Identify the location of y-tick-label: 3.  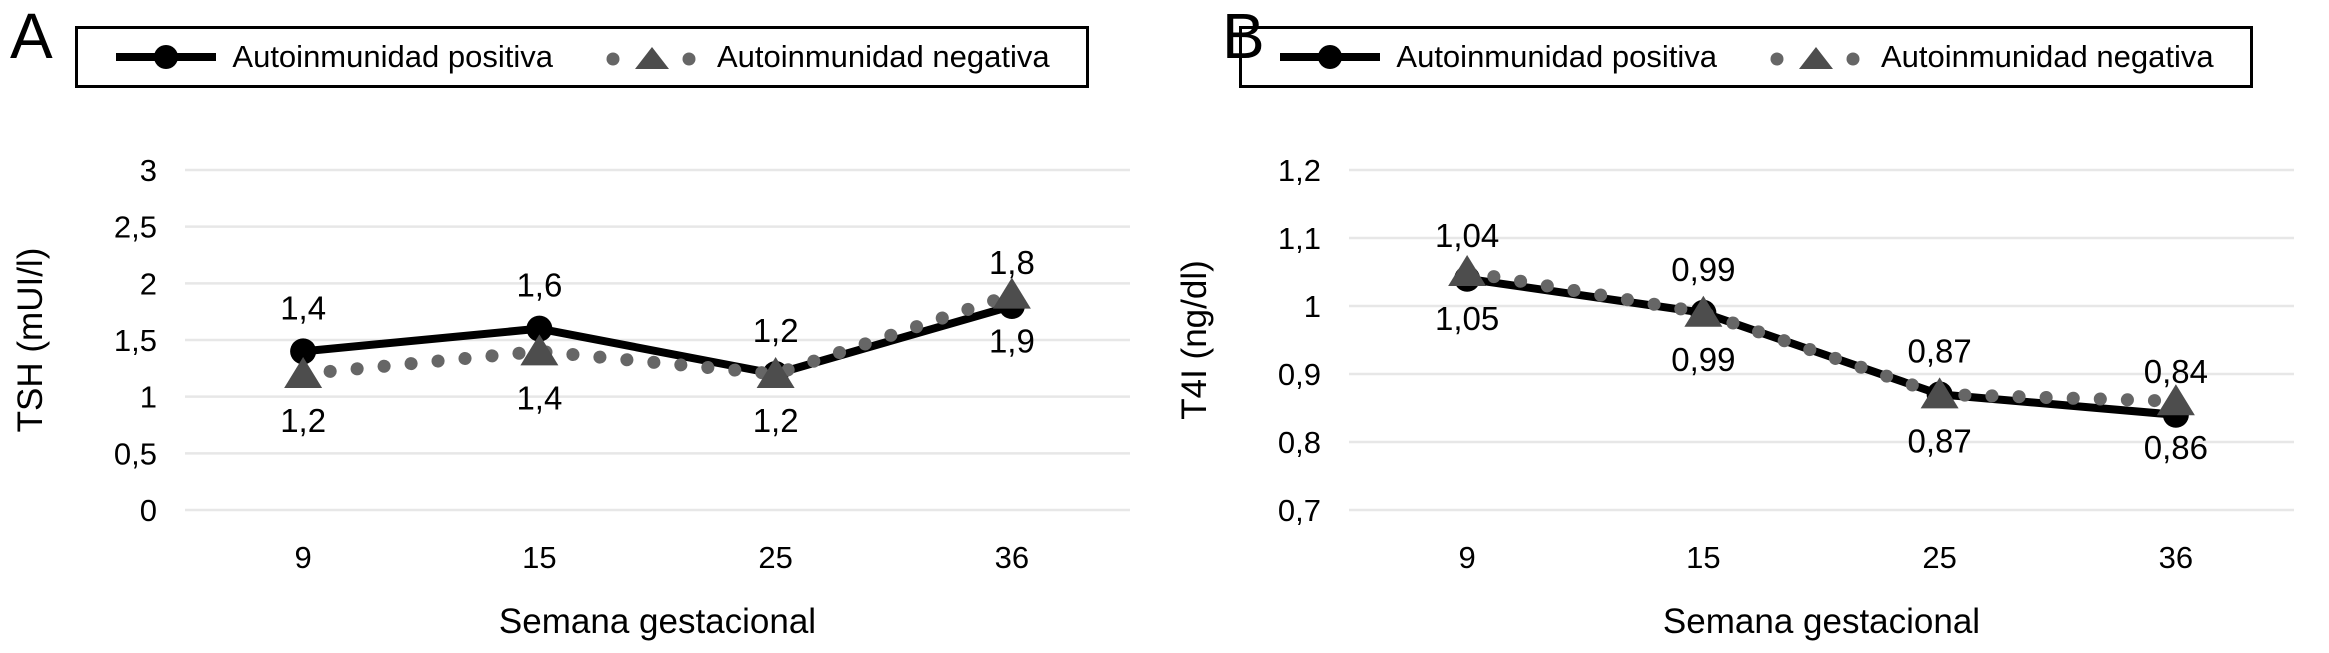
(148, 170).